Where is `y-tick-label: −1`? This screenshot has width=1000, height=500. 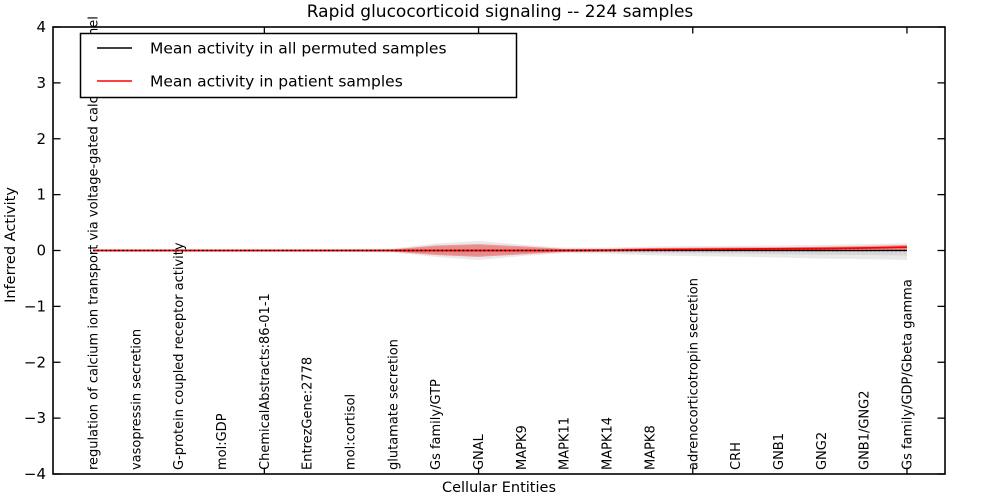
y-tick-label: −1 is located at coordinates (35, 306).